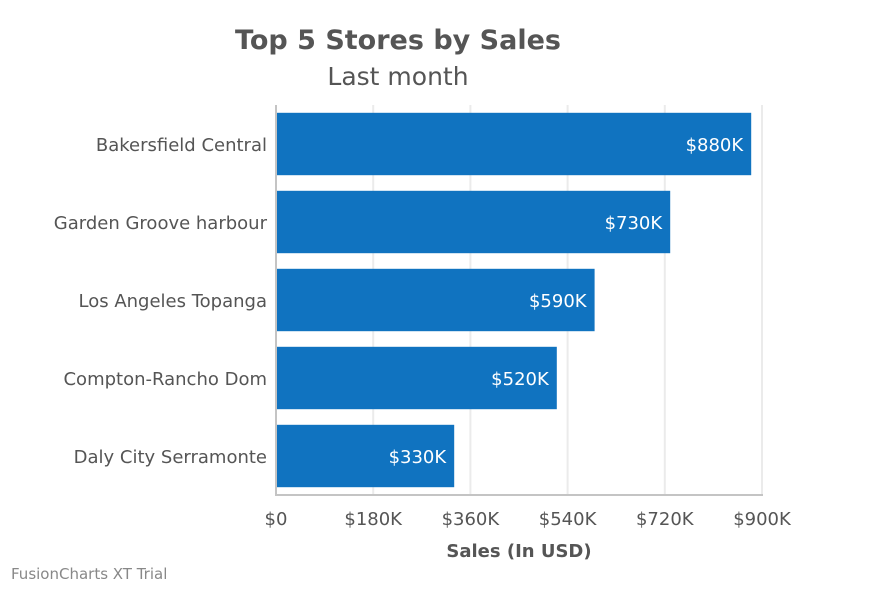 The height and width of the screenshot is (594, 896). I want to click on category-label: Los Angeles Topanga, so click(173, 301).